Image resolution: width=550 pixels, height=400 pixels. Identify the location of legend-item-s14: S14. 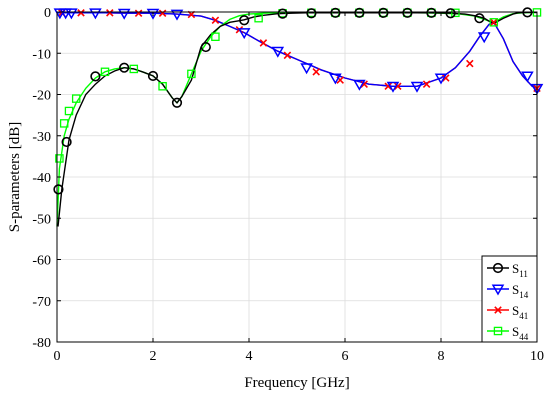
(508, 291).